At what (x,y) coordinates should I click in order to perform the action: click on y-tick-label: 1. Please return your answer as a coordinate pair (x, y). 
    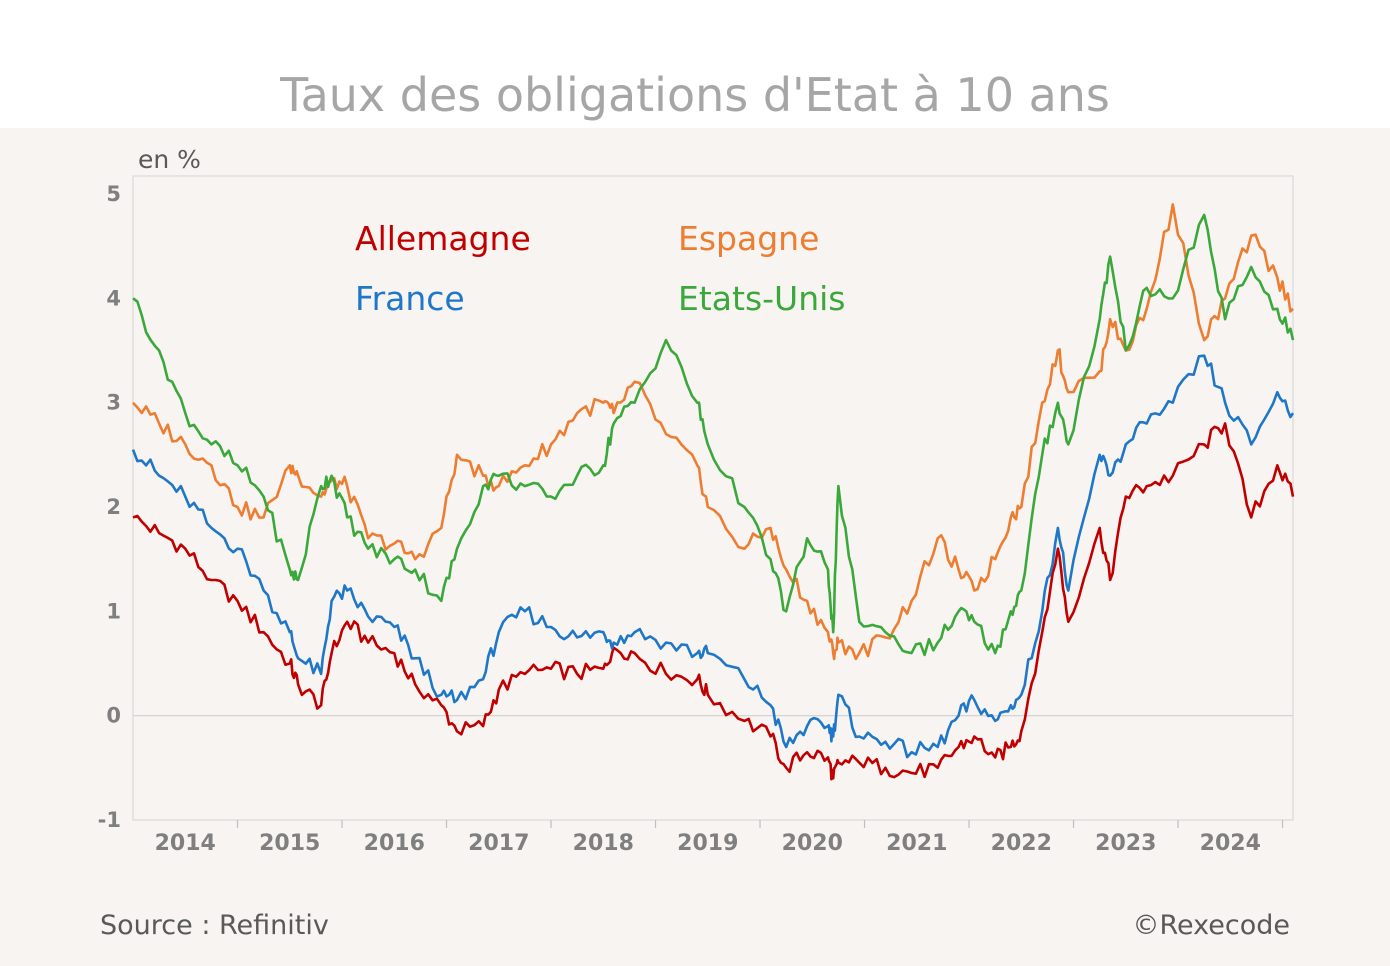
    Looking at the image, I should click on (113, 611).